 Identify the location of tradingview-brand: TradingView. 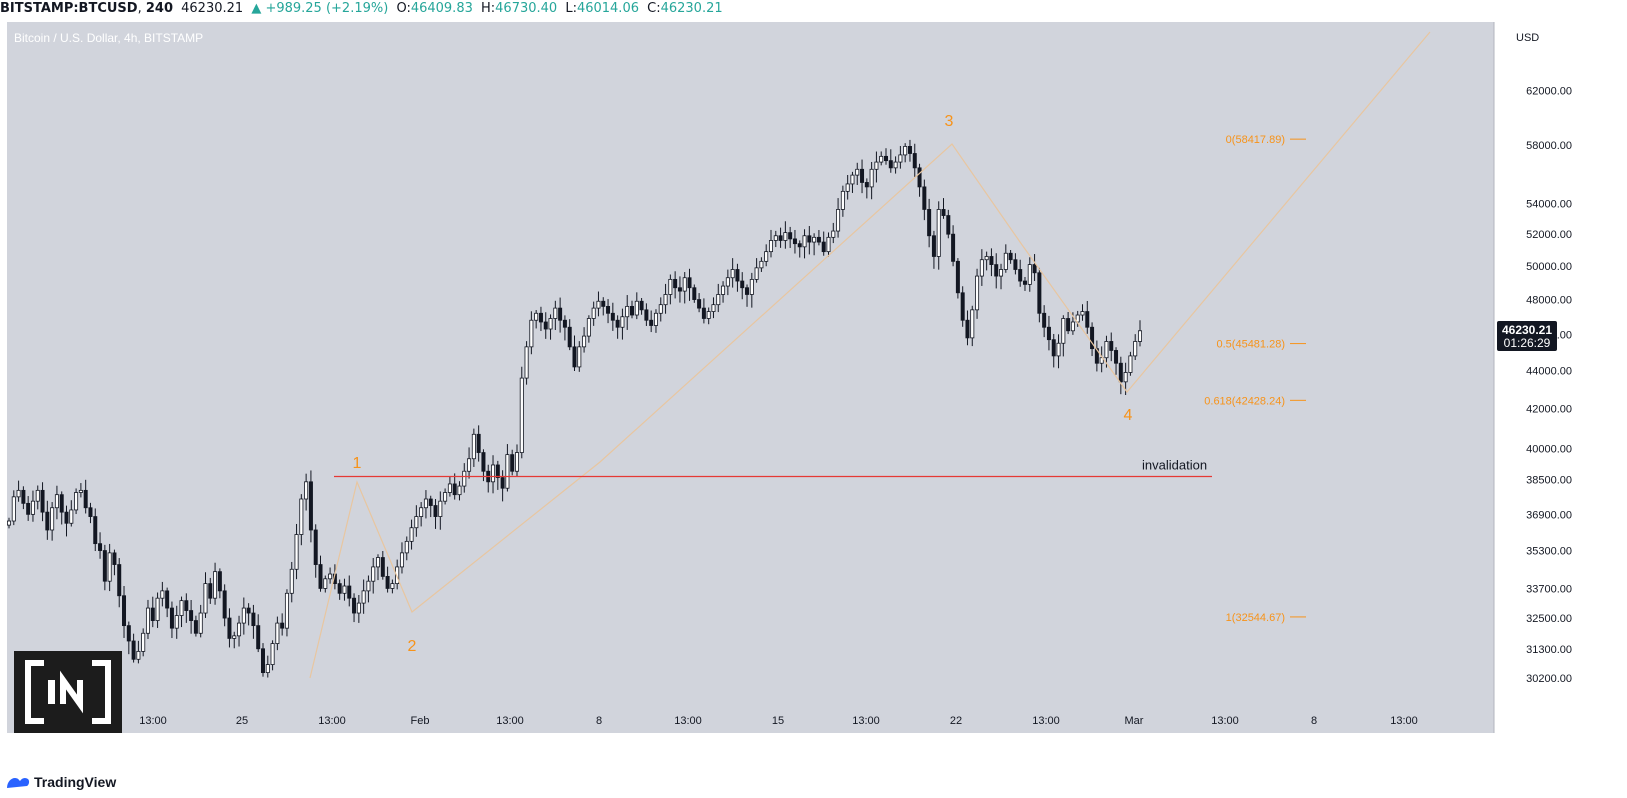
(75, 782).